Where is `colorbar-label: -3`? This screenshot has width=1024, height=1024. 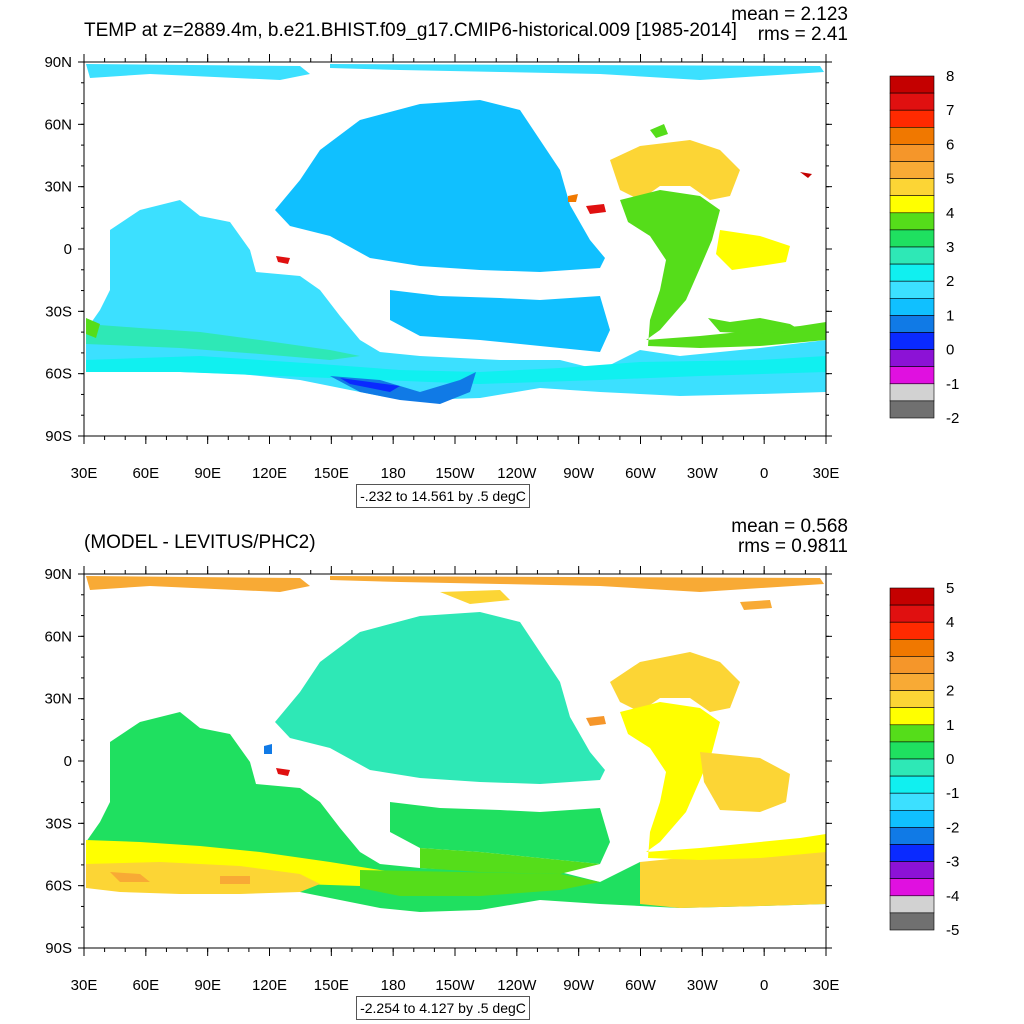
colorbar-label: -3 is located at coordinates (952, 862).